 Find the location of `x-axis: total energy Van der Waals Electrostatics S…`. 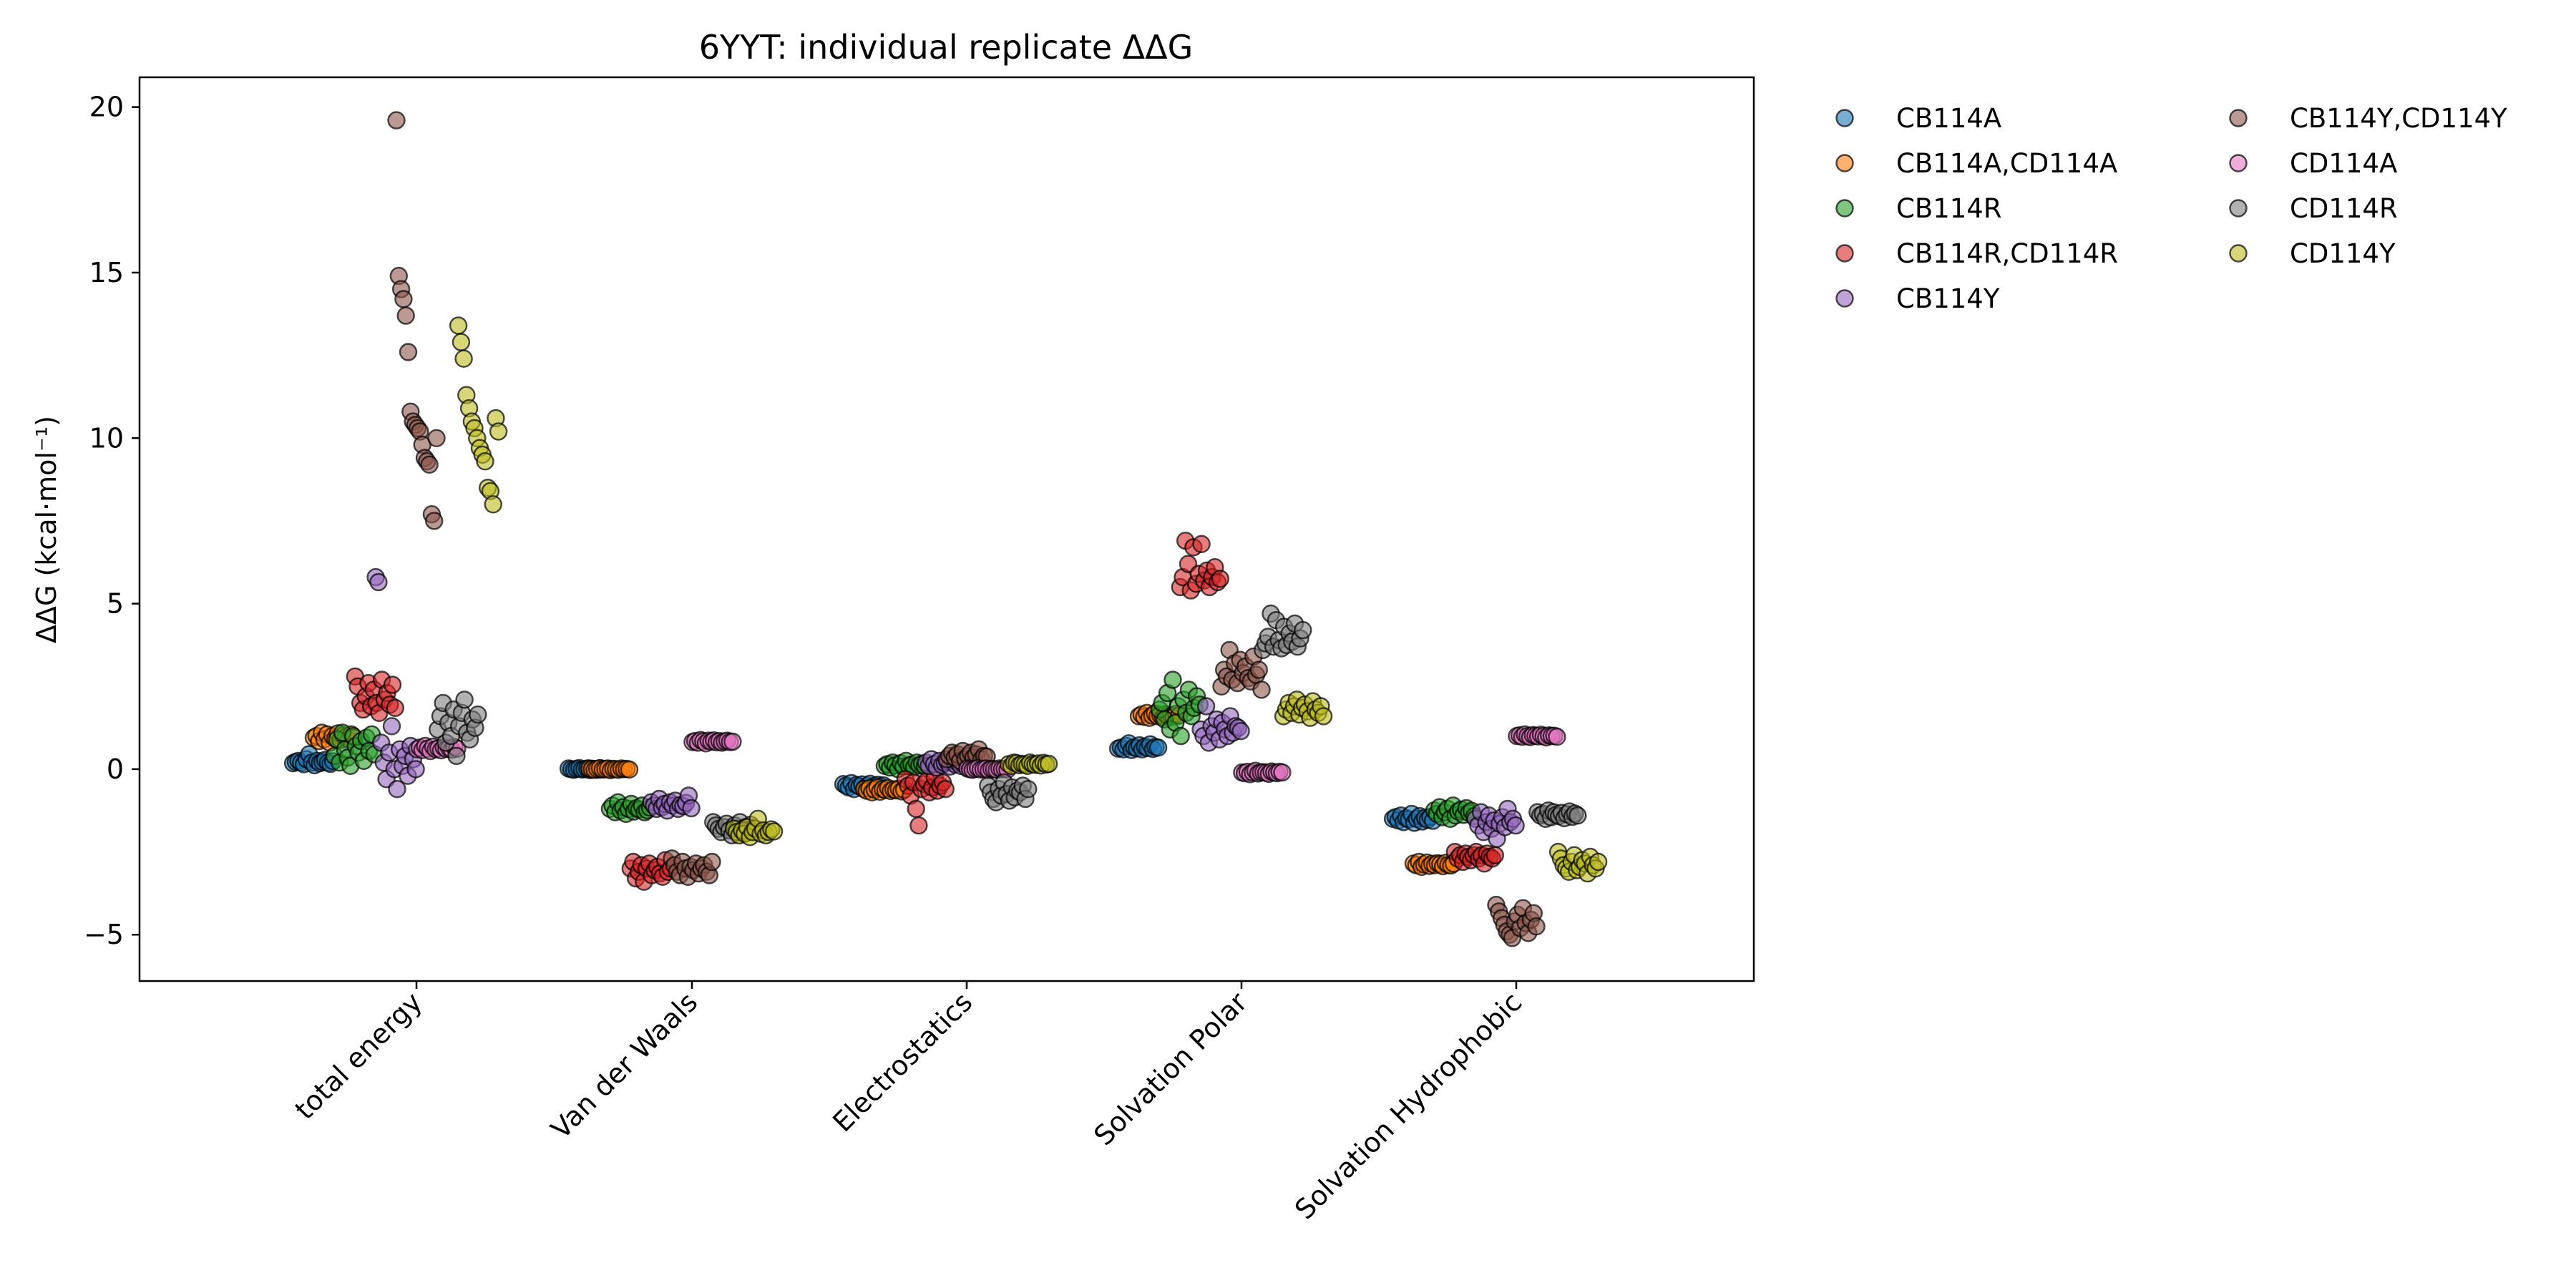

x-axis: total energy Van der Waals Electrostatics S… is located at coordinates (908, 1103).